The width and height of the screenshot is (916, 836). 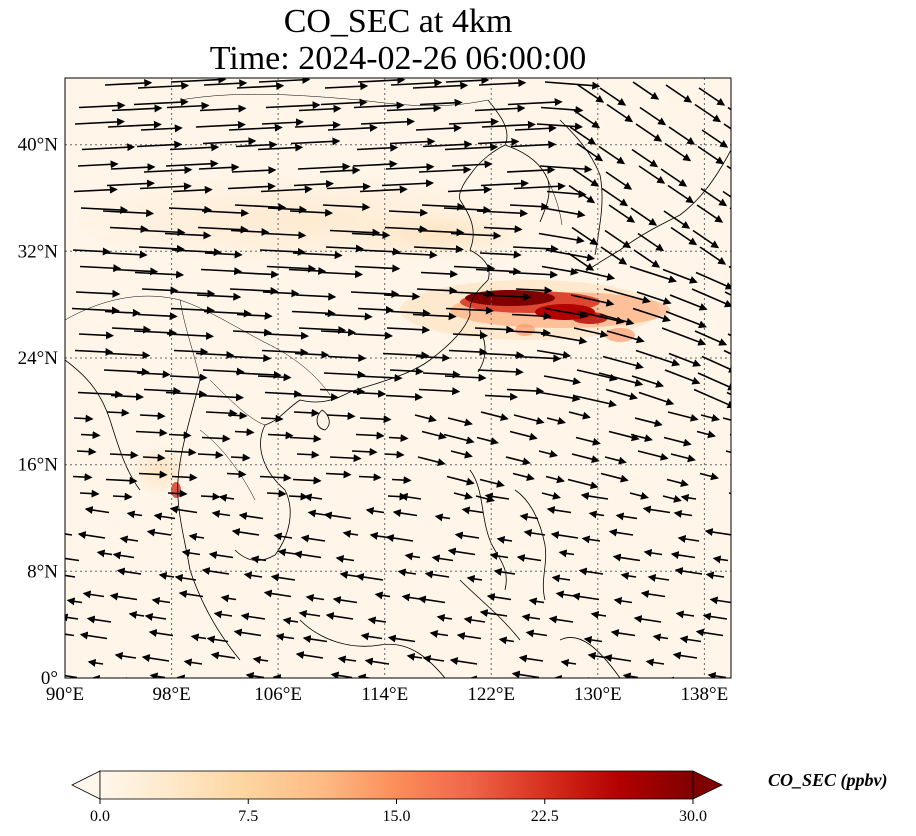 What do you see at coordinates (49, 678) in the screenshot?
I see `lat-tick-label: 0°` at bounding box center [49, 678].